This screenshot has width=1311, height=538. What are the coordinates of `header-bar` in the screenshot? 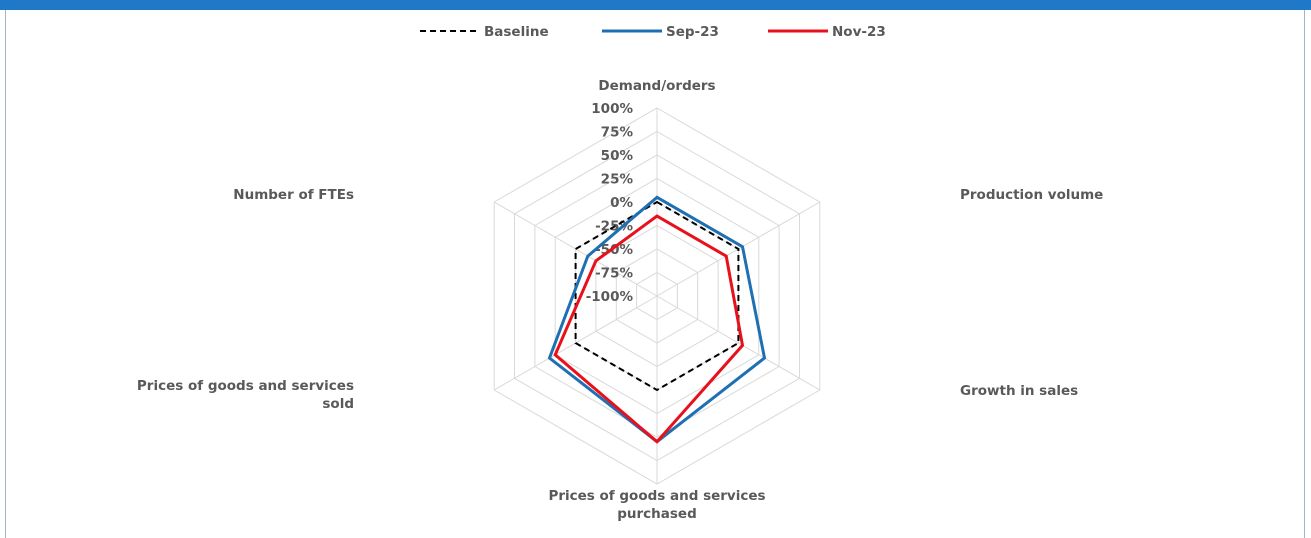 It's located at (655, 5).